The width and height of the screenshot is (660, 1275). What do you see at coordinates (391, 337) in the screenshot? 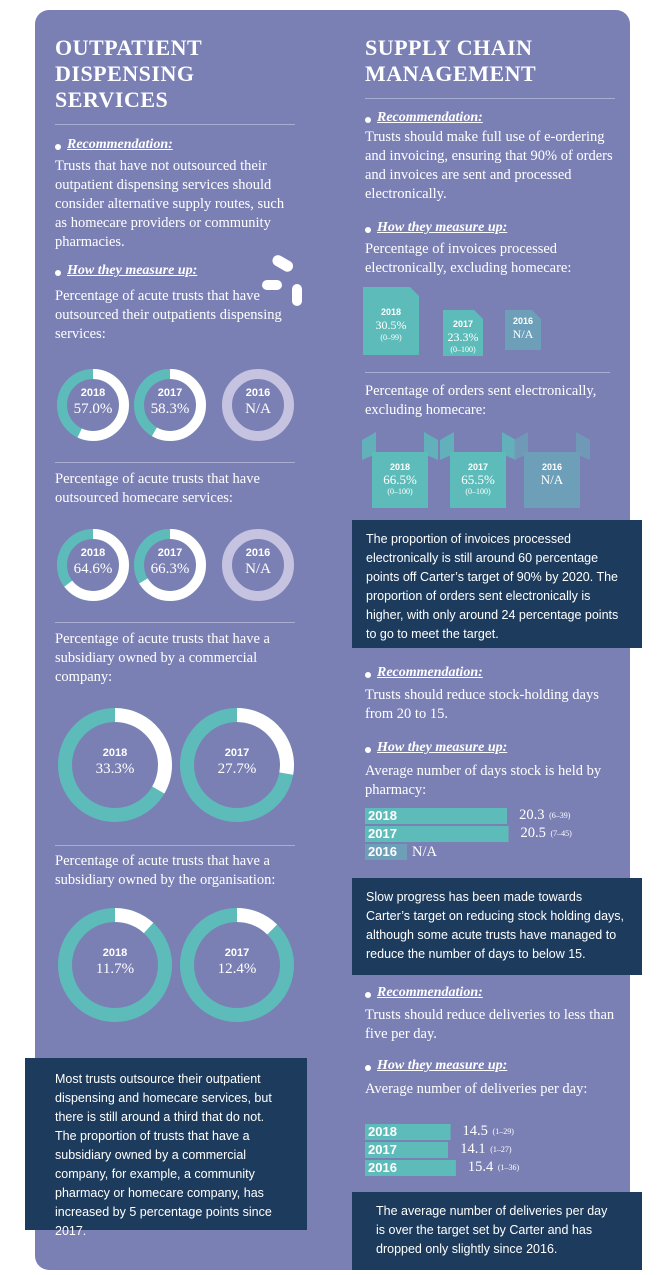
I see `icon-range: (0–99)` at bounding box center [391, 337].